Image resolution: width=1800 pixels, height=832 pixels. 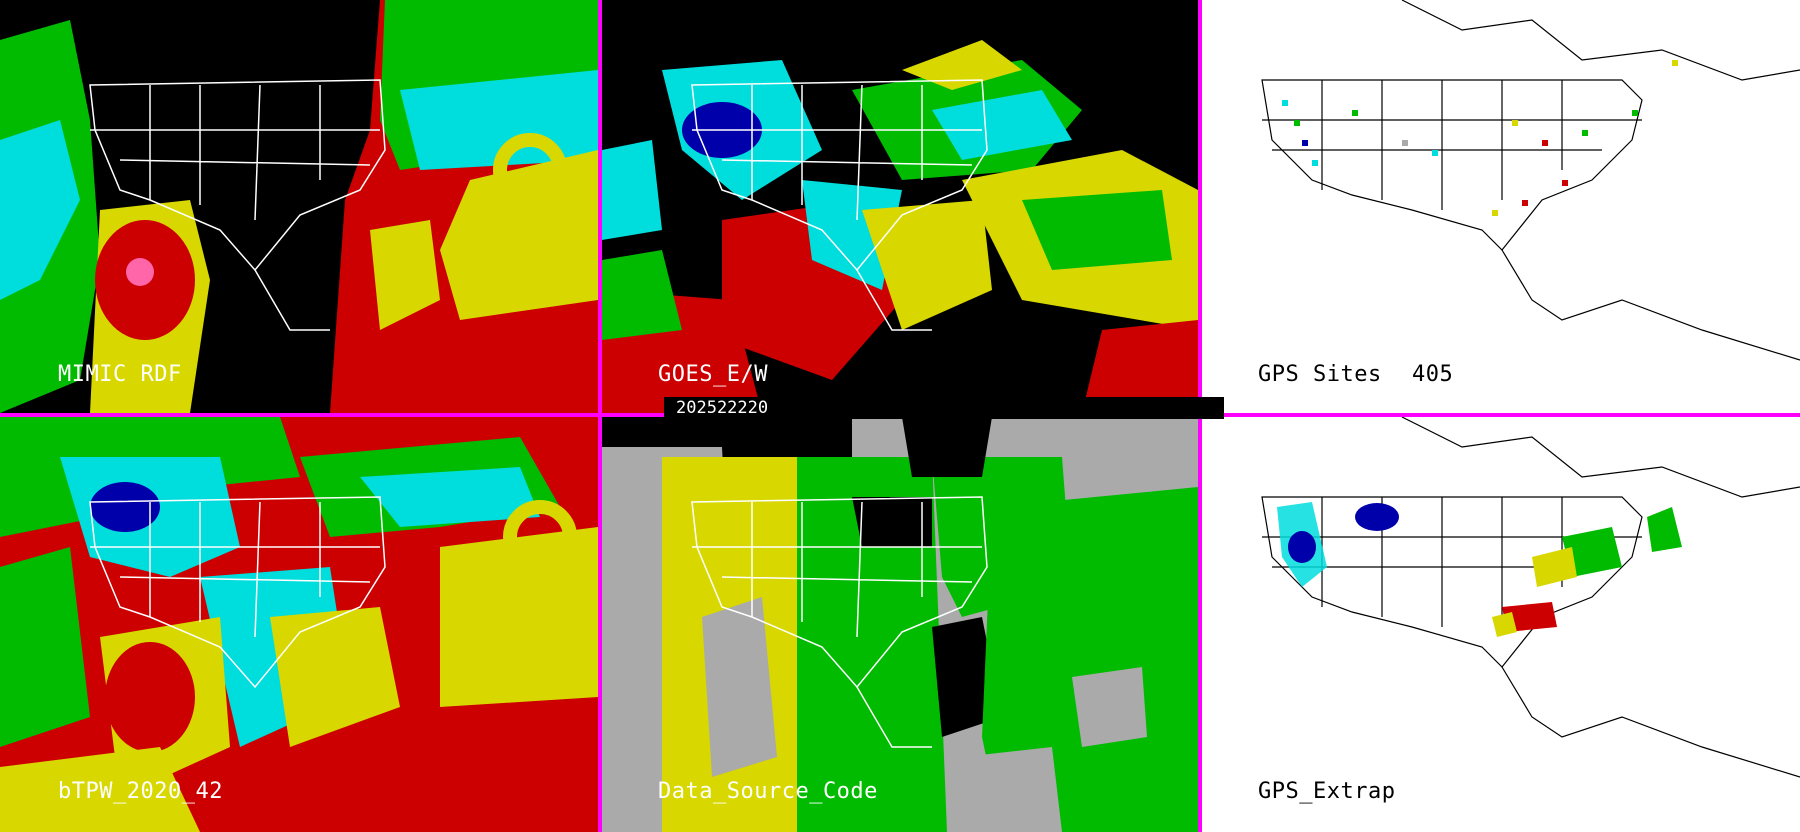 I want to click on gps-sites-map, so click(x=1530, y=180).